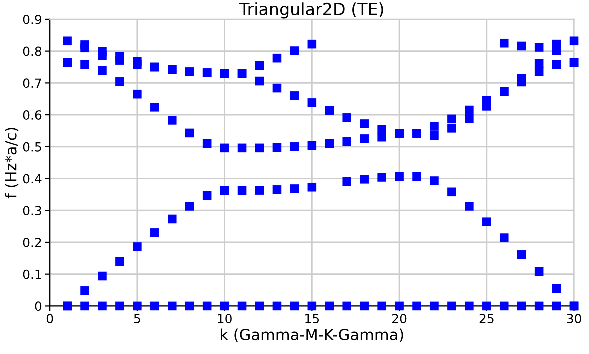 This screenshot has height=354, width=589. I want to click on x-tick-label: 30, so click(574, 319).